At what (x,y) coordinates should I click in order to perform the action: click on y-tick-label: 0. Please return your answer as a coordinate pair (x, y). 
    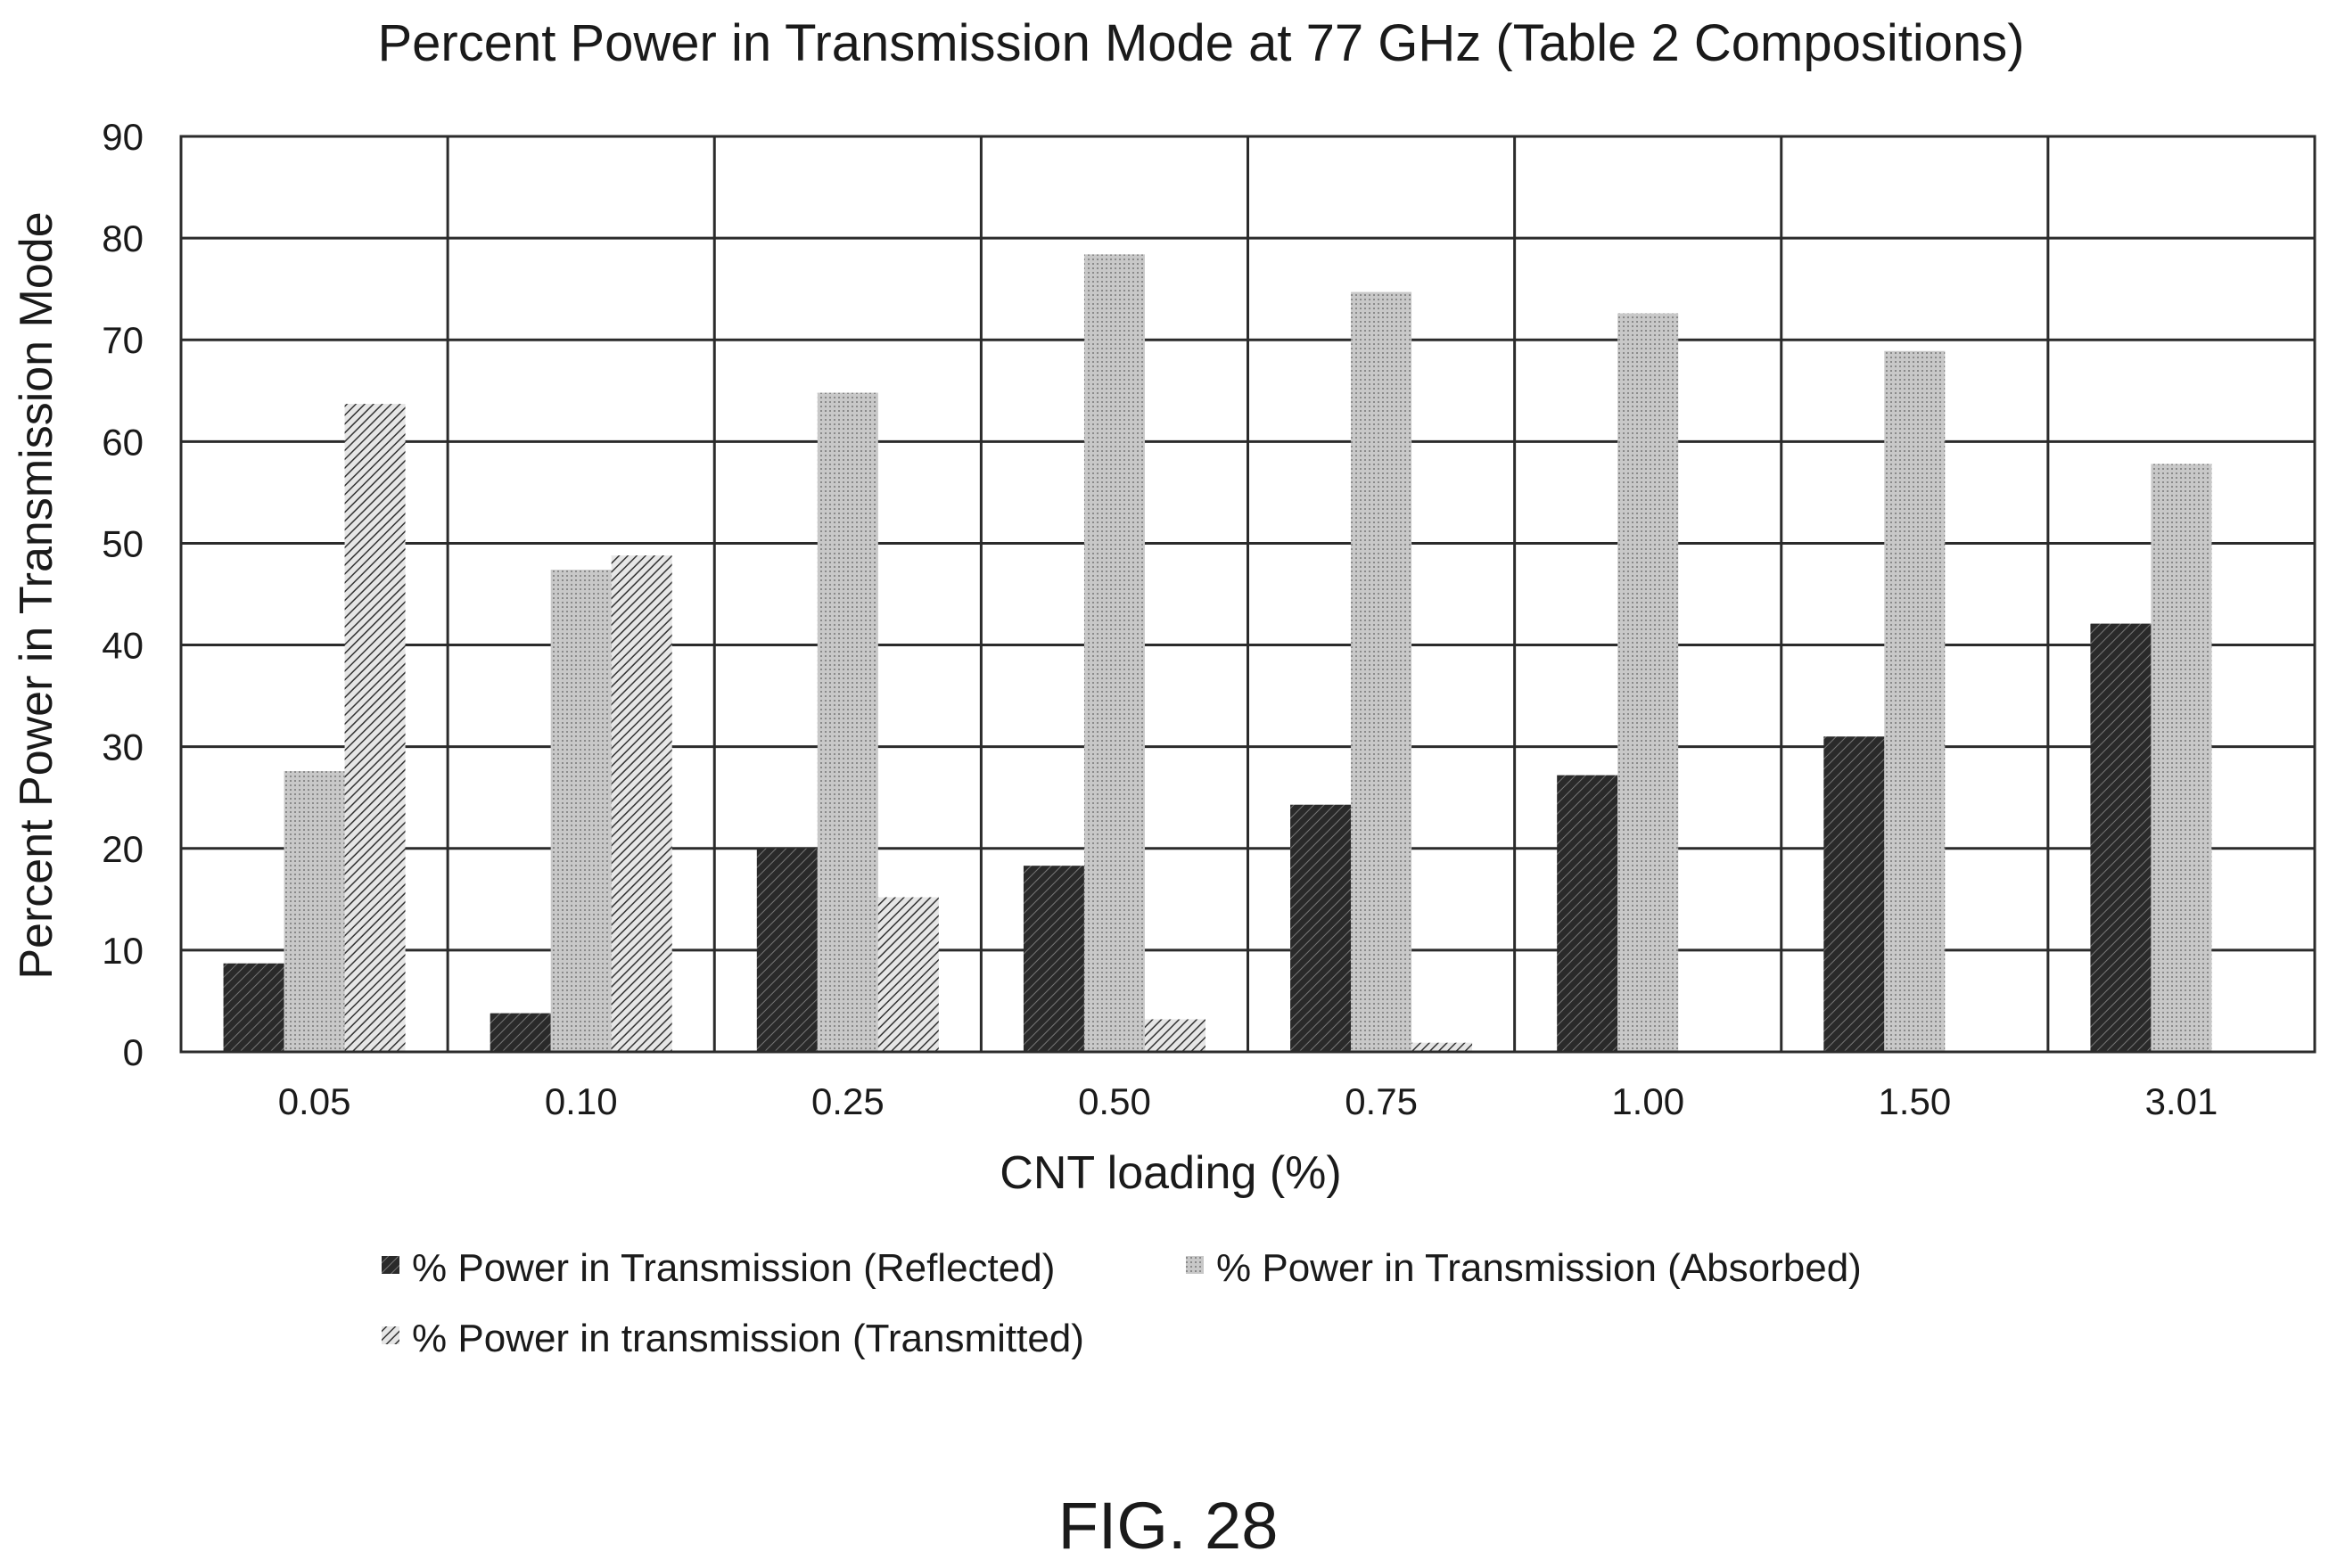
    Looking at the image, I should click on (133, 1052).